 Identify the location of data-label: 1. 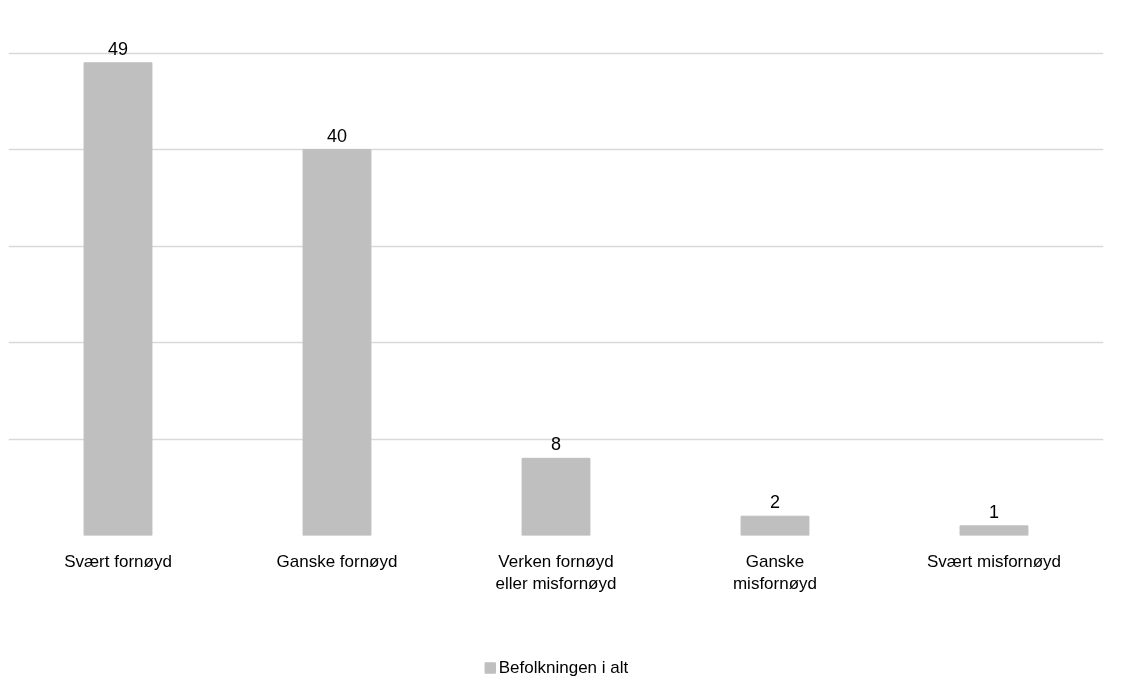
(994, 511).